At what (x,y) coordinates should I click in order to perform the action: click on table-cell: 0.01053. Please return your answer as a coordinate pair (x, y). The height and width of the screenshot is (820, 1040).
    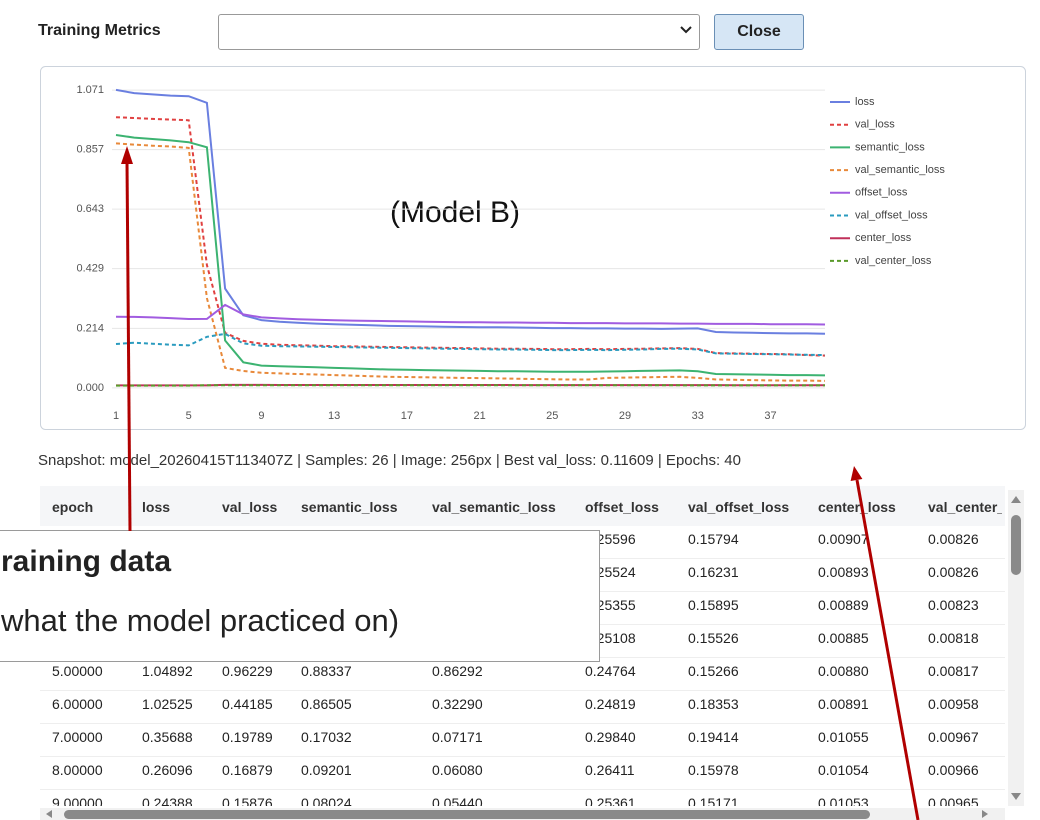
    Looking at the image, I should click on (843, 800).